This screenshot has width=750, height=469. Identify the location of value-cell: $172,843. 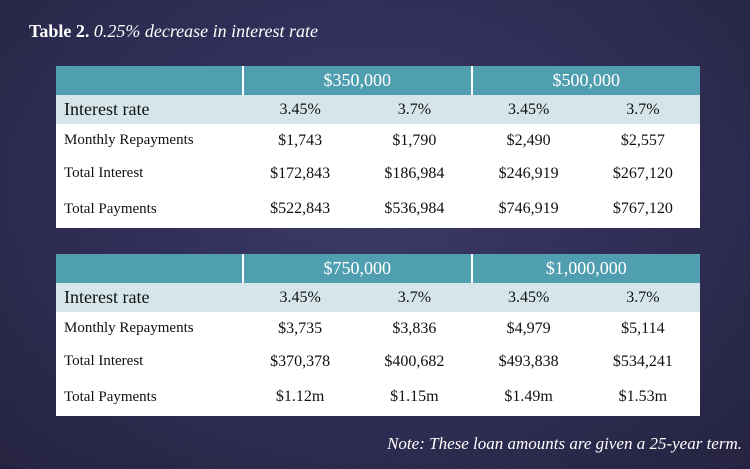
(300, 173).